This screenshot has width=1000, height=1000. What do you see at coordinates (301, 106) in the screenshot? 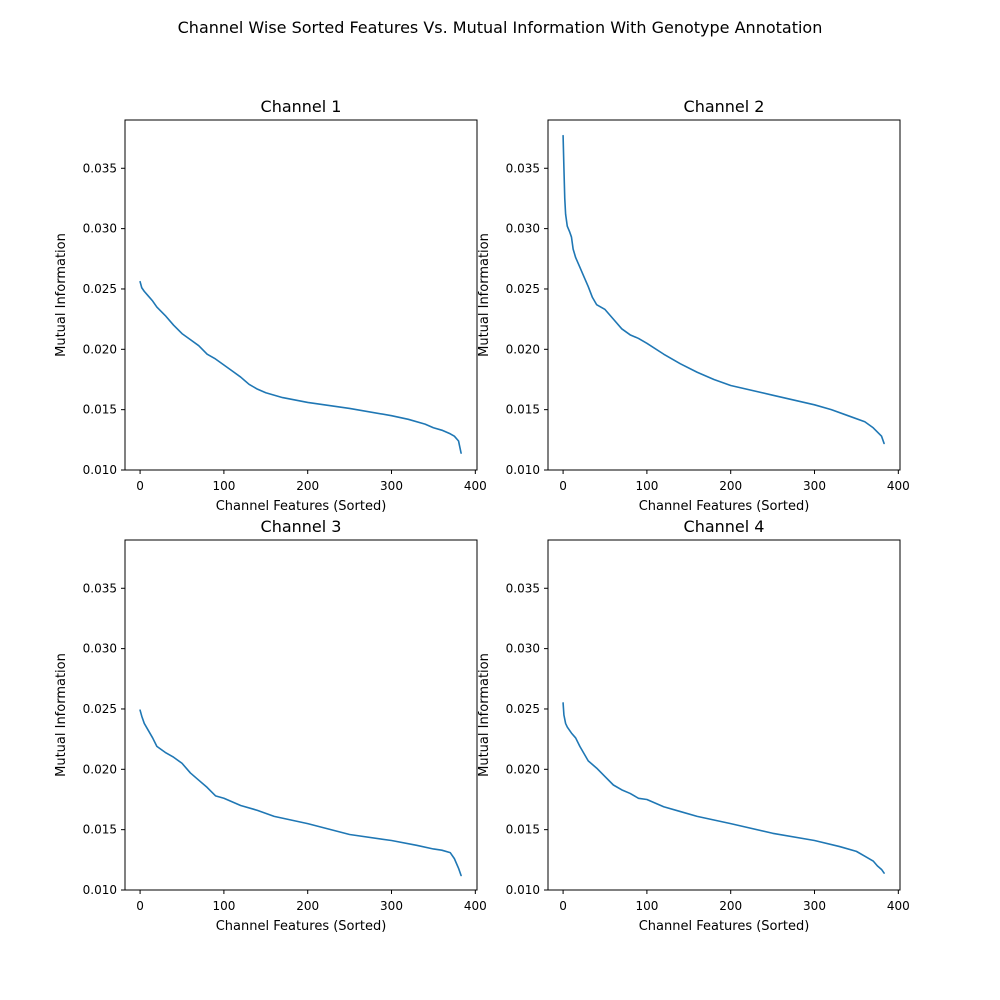
I see `subplot-title: Channel 1` at bounding box center [301, 106].